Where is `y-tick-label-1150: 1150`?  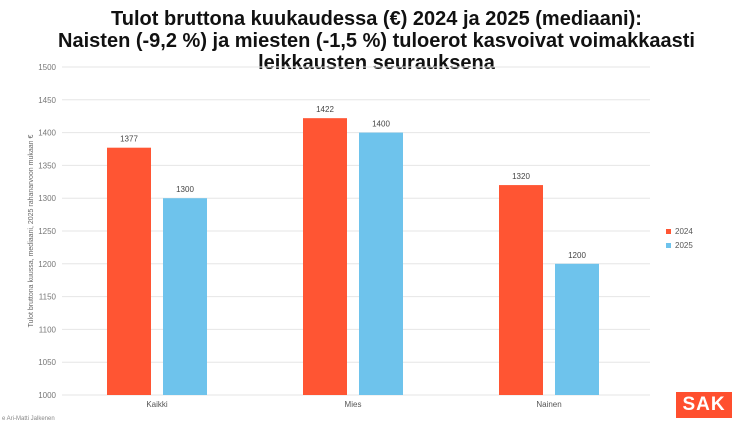
y-tick-label-1150: 1150 is located at coordinates (48, 297).